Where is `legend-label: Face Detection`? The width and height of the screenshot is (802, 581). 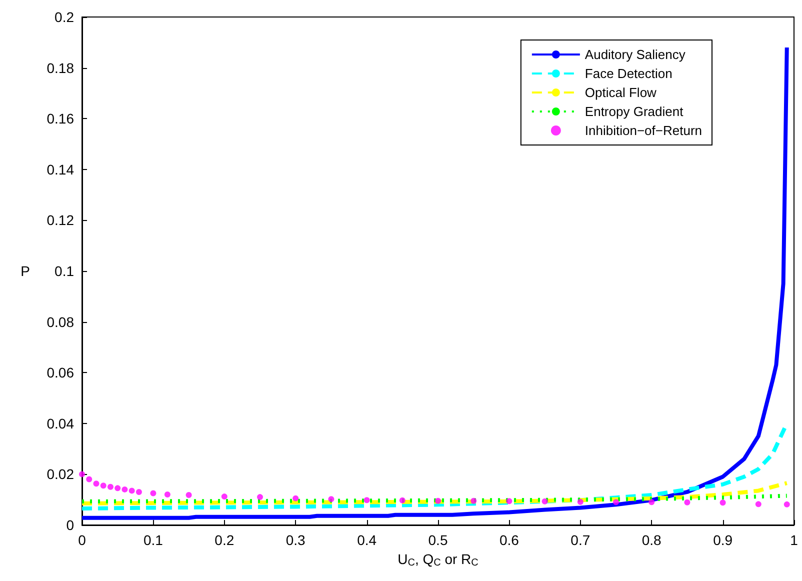
legend-label: Face Detection is located at coordinates (628, 73).